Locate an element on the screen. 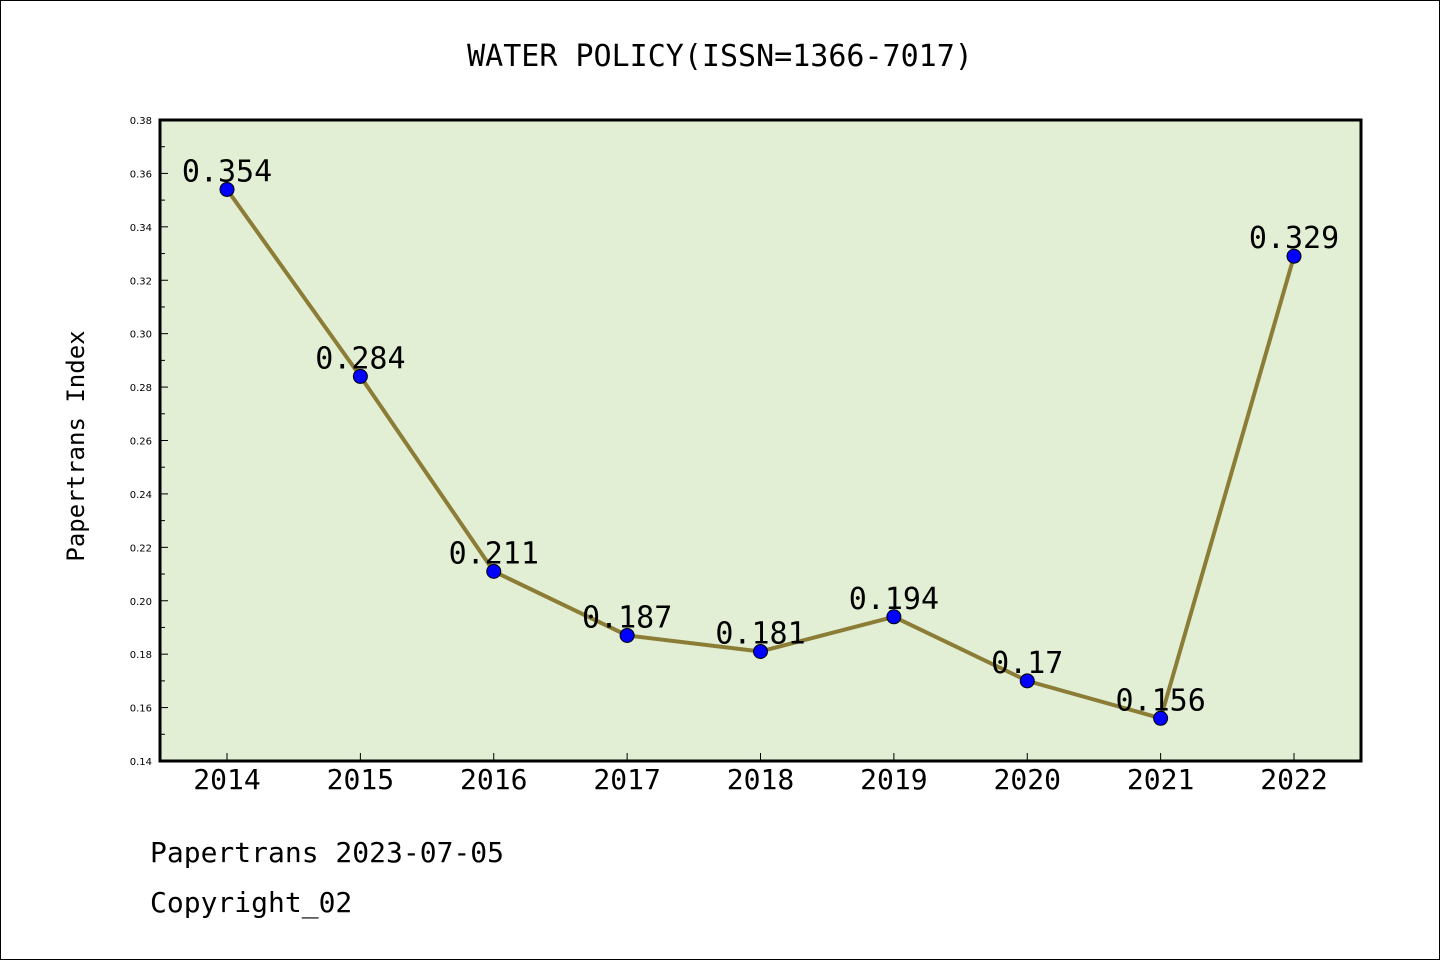 The height and width of the screenshot is (960, 1440). x-tick-label: 2014 is located at coordinates (226, 779).